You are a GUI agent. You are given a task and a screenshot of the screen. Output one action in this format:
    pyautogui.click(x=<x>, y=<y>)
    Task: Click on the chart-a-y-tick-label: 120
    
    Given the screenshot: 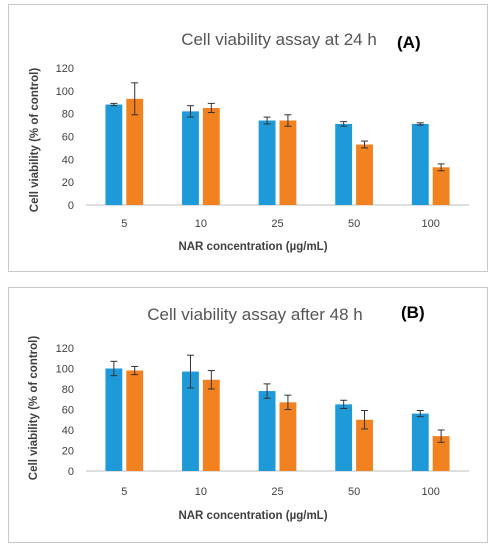 What is the action you would take?
    pyautogui.click(x=65, y=69)
    